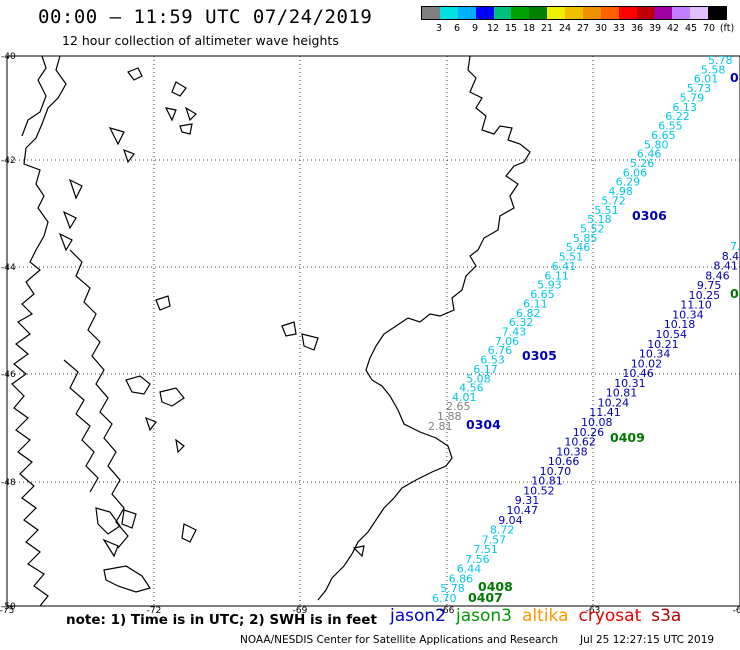 This screenshot has height=650, width=740. What do you see at coordinates (8, 332) in the screenshot?
I see `latitude-labels: -40 -42 -44 -46 -48 -50` at bounding box center [8, 332].